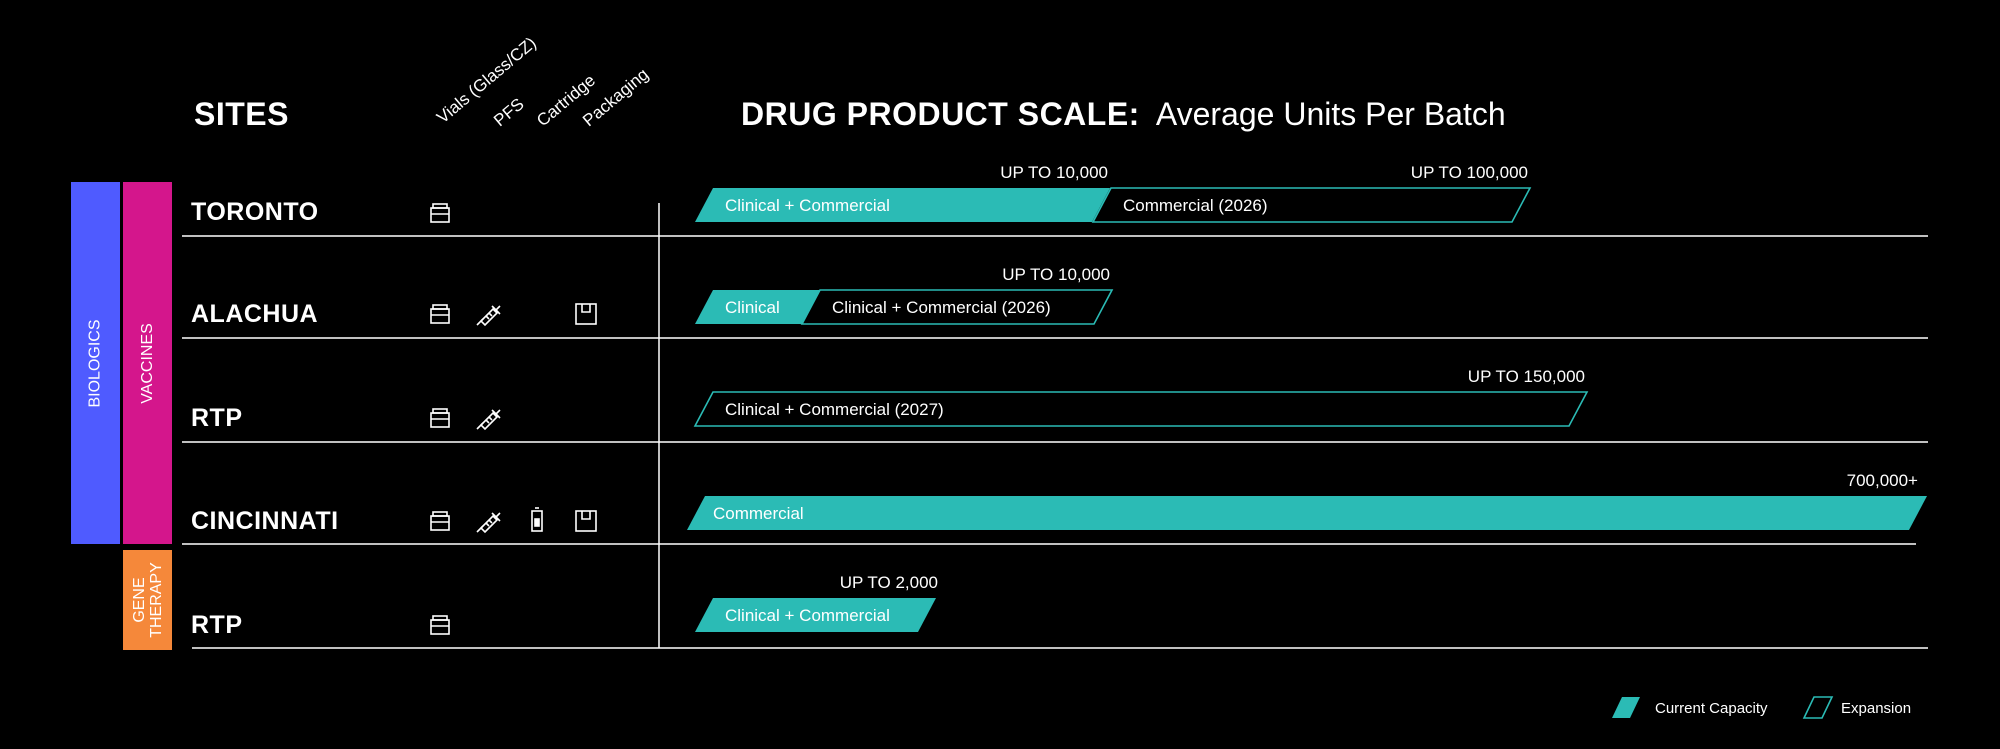 This screenshot has height=749, width=2000. I want to click on band-biologics: BIOLOGICS, so click(95, 363).